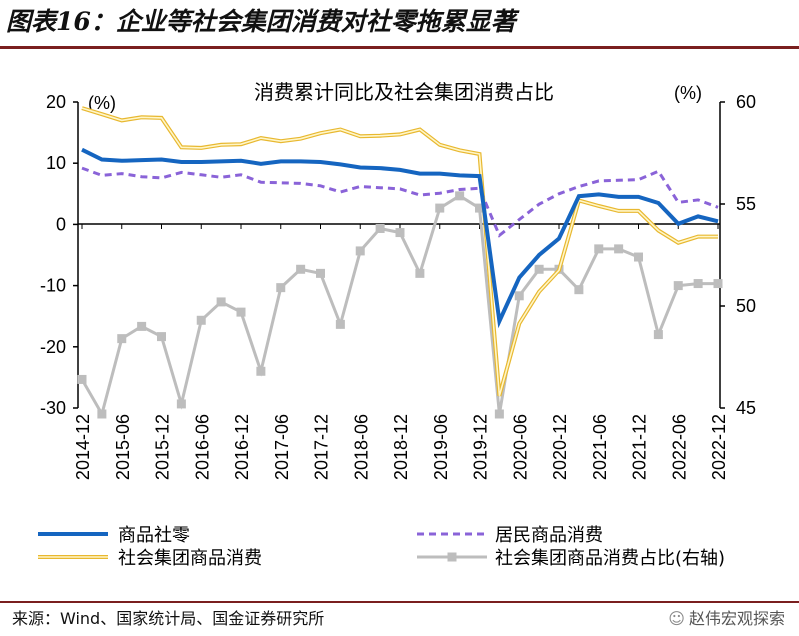  Describe the element at coordinates (123, 447) in the screenshot. I see `x-tick-label: 2015-06` at that location.